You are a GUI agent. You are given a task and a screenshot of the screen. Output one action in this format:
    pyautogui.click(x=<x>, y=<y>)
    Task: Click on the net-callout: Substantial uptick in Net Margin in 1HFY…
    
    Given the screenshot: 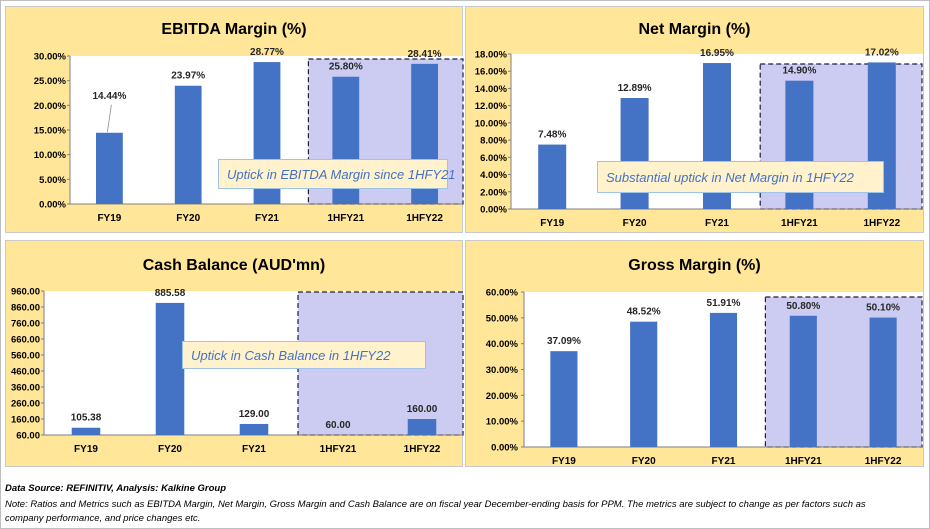 What is the action you would take?
    pyautogui.click(x=740, y=177)
    